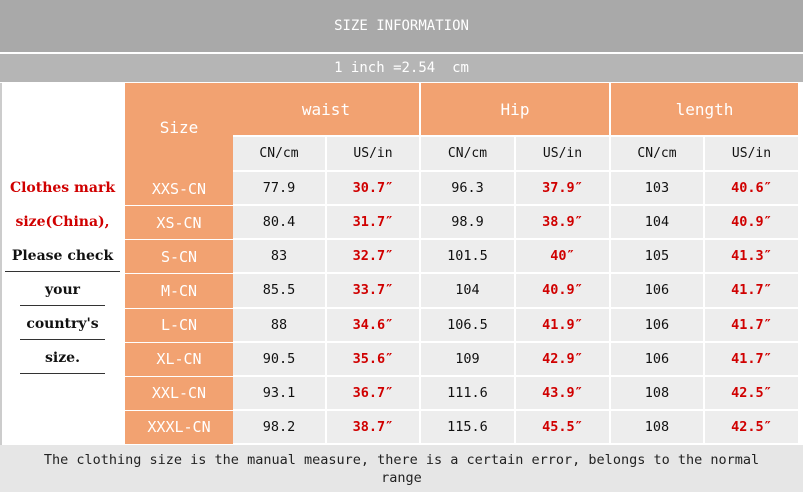  I want to click on cn-cell: 106.5, so click(467, 324).